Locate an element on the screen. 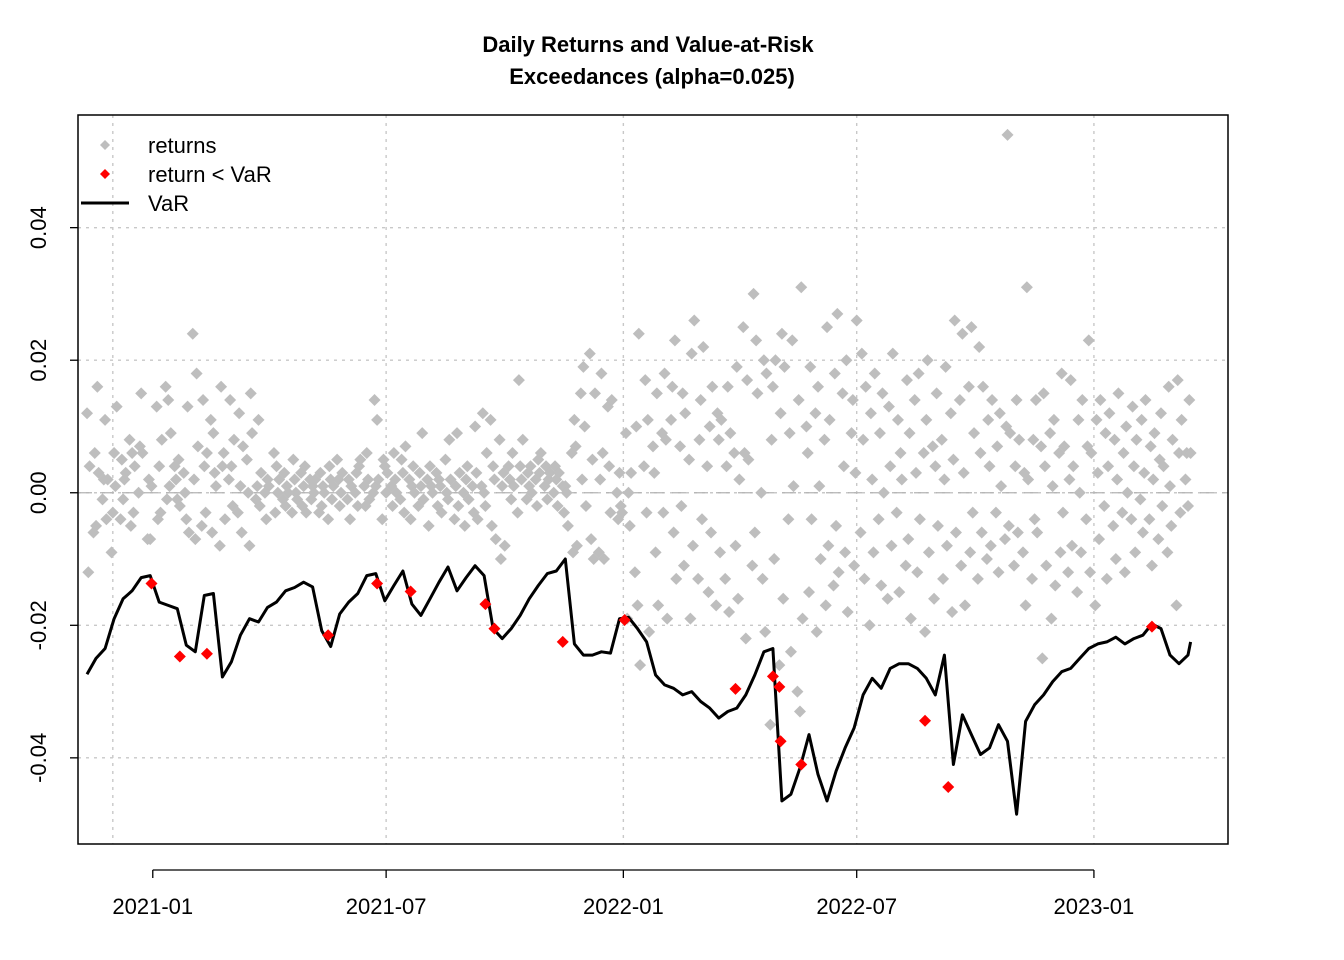 The width and height of the screenshot is (1344, 960). chart-subtitle: Exceedances (alpha=0.025) is located at coordinates (652, 76).